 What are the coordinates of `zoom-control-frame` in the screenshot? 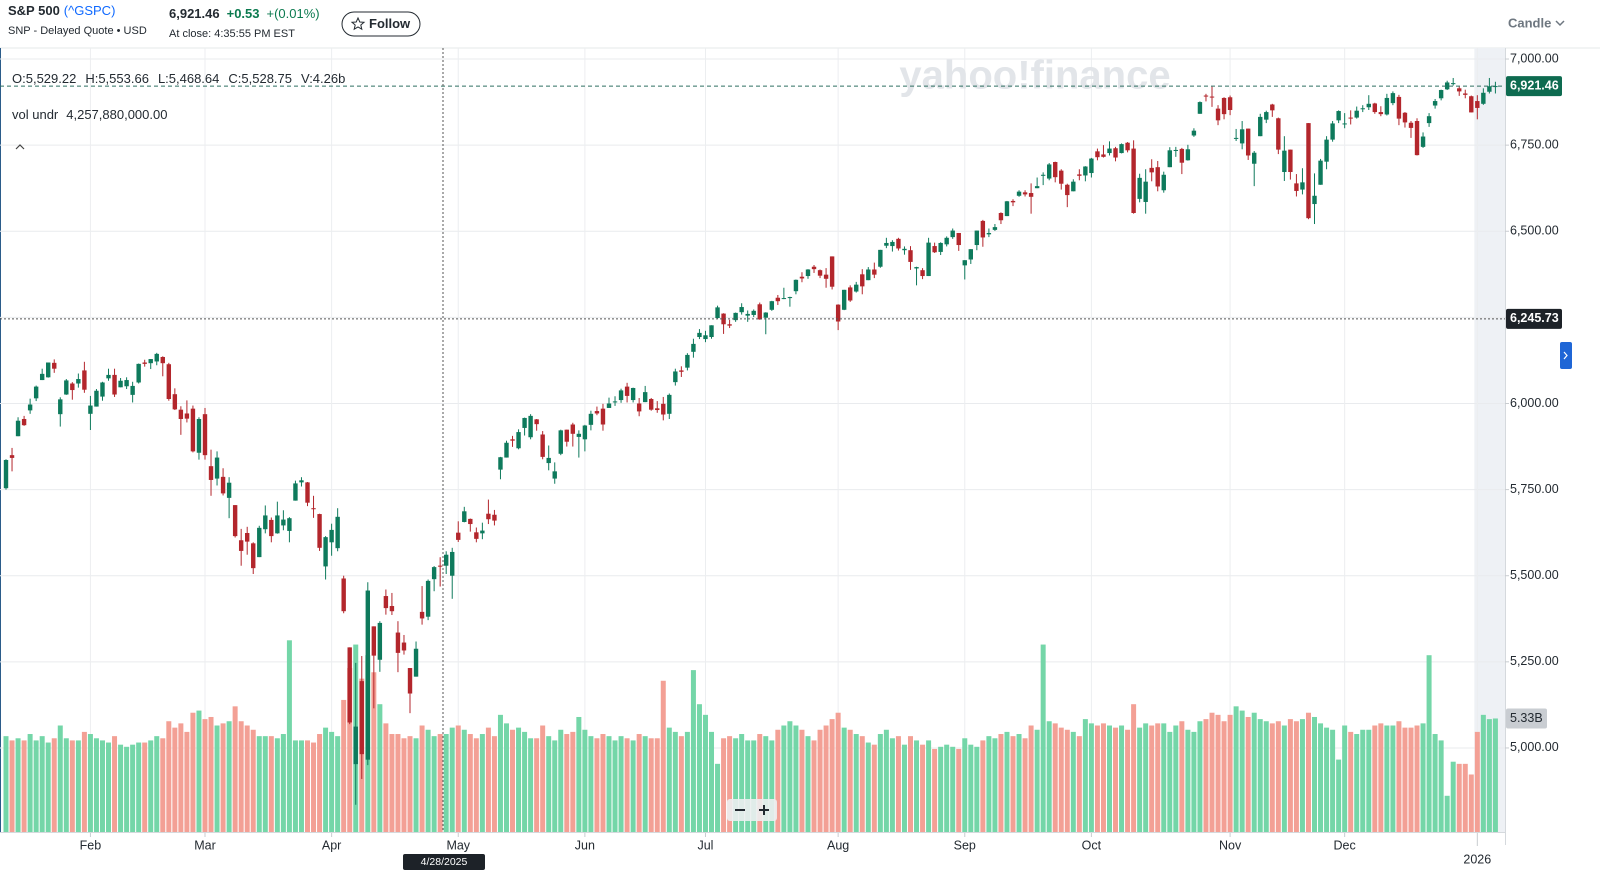 It's located at (752, 810).